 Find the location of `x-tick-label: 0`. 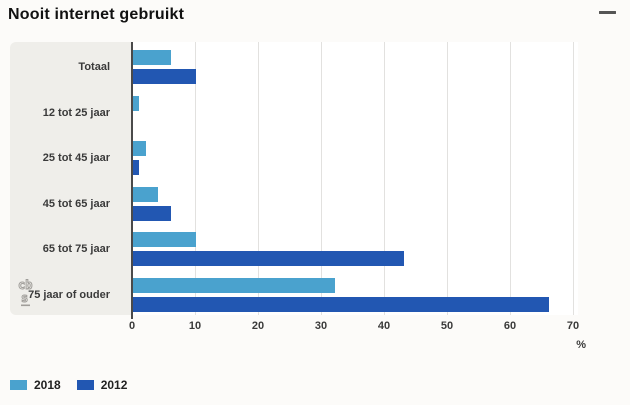

x-tick-label: 0 is located at coordinates (132, 326).